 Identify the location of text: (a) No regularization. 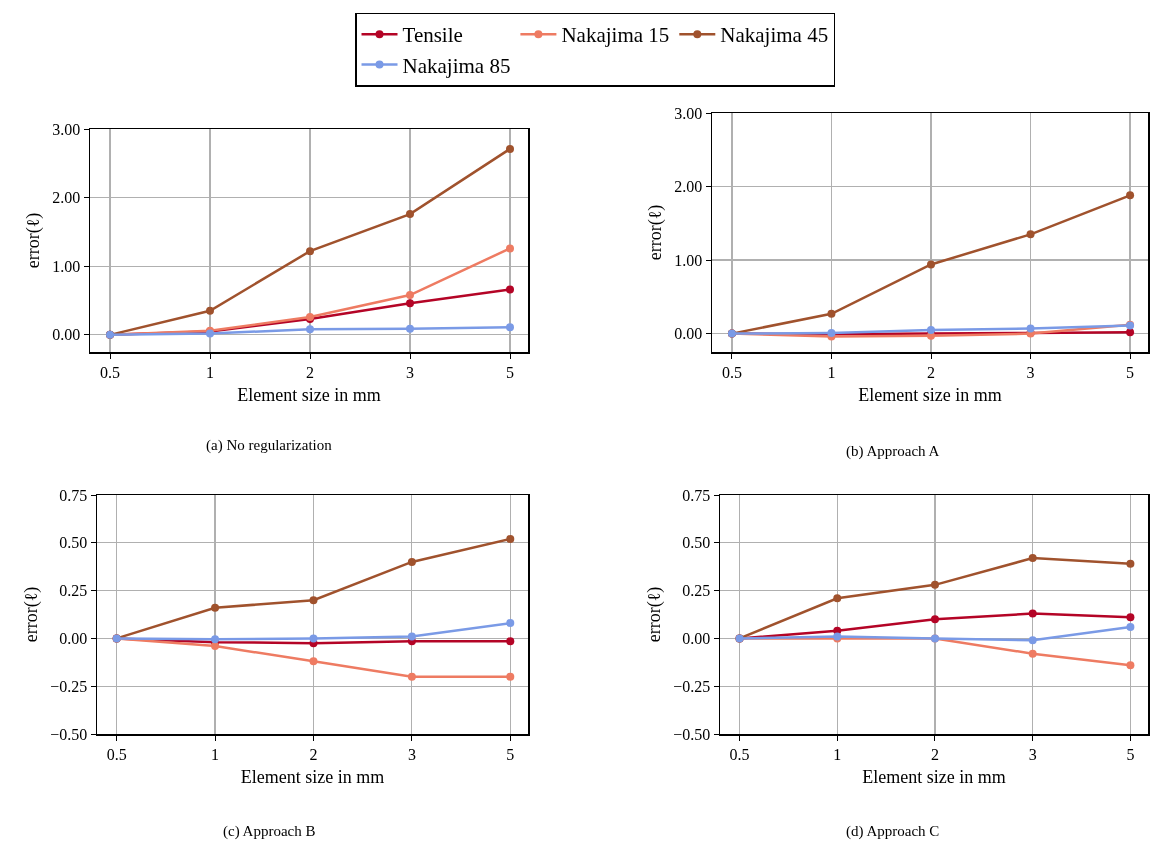
(269, 445).